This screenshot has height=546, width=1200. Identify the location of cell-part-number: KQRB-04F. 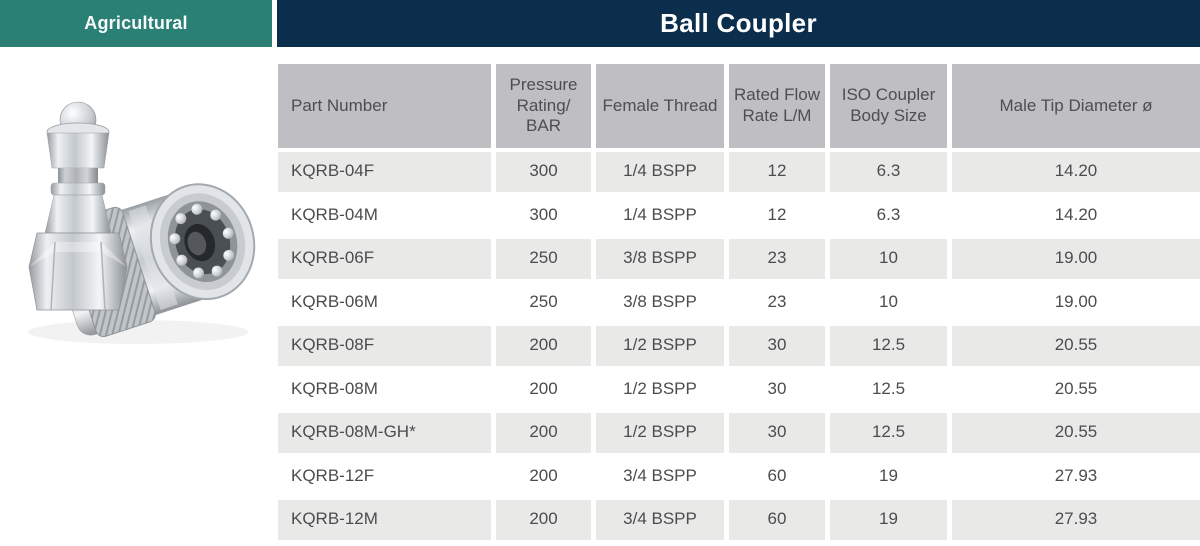
(384, 172).